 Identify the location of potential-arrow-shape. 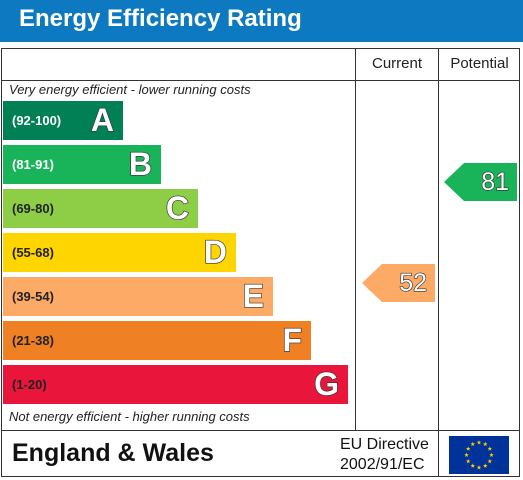
(480, 182).